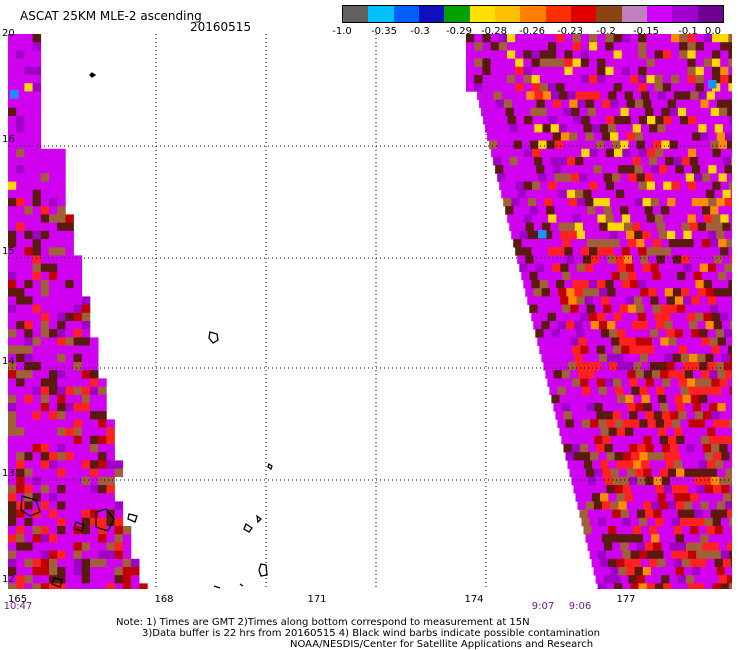 This screenshot has width=740, height=650. I want to click on color-scale-label: -0.15, so click(646, 31).